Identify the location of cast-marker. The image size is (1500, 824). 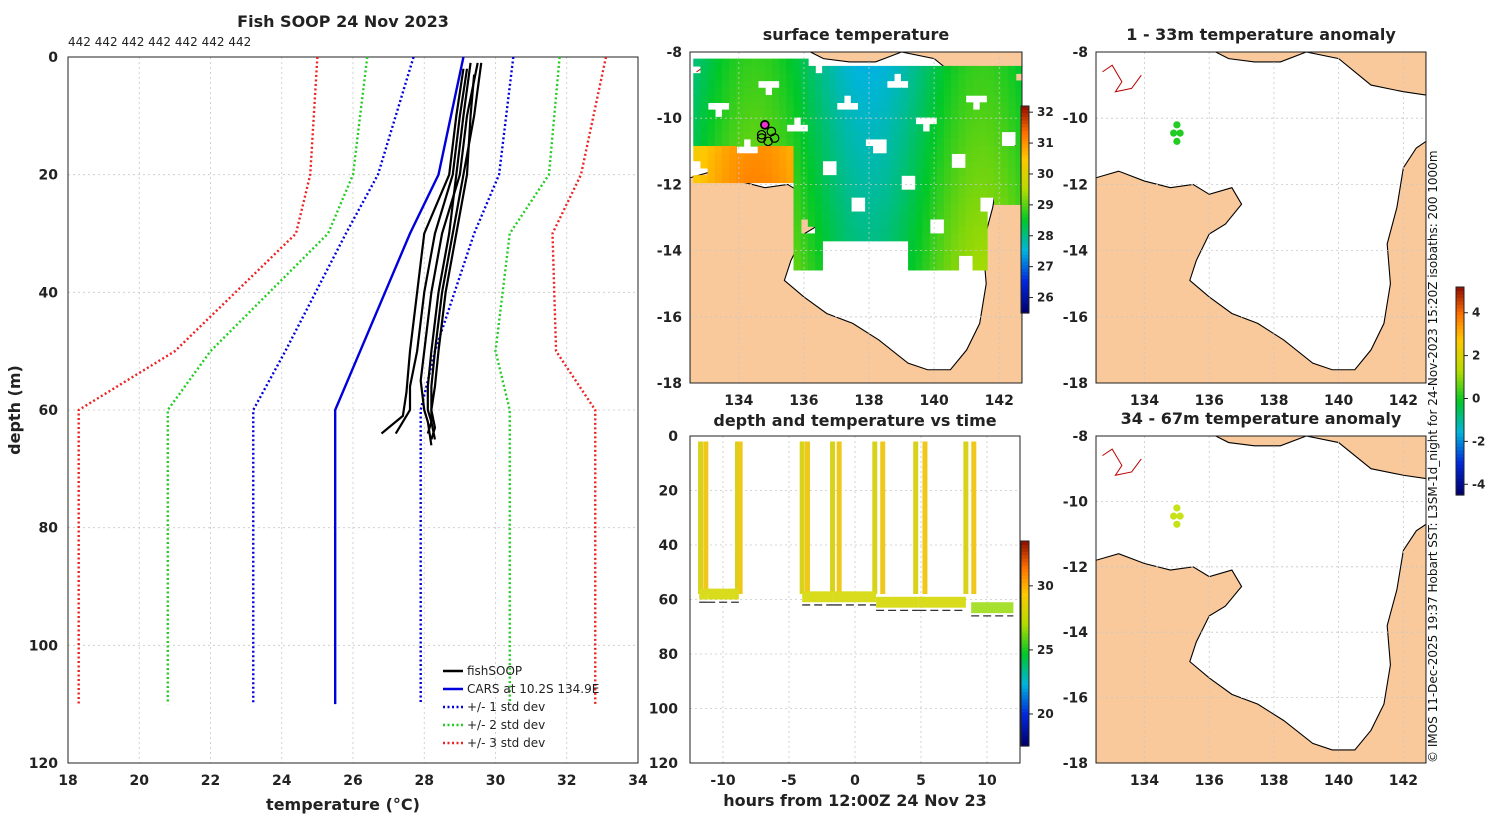
(774, 138).